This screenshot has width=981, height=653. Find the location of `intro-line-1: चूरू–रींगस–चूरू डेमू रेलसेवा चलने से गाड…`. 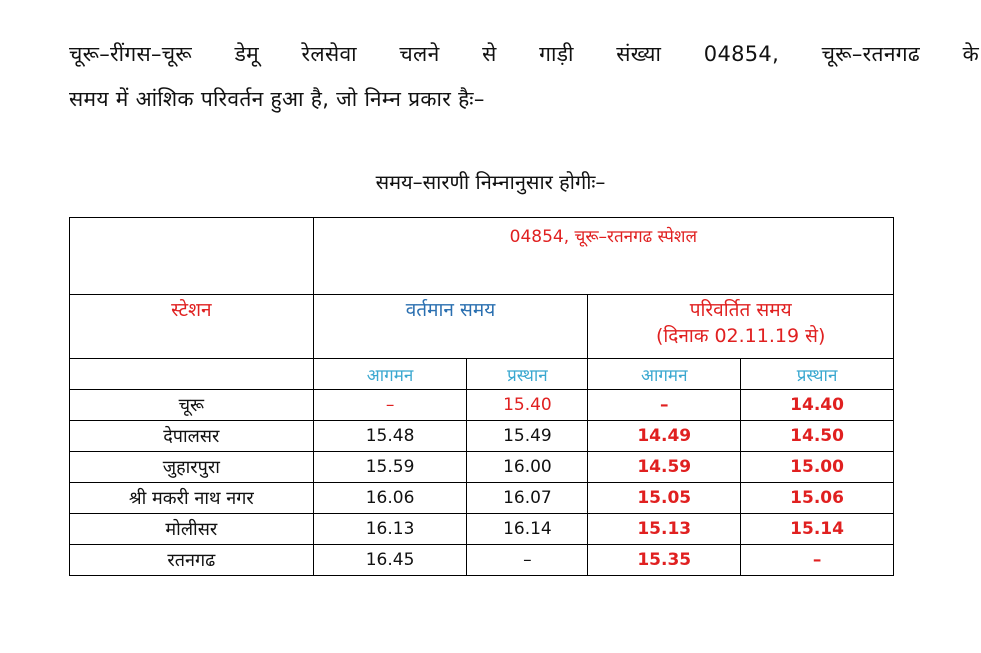

intro-line-1: चूरू–रींगस–चूरू डेमू रेलसेवा चलने से गाड… is located at coordinates (524, 54).